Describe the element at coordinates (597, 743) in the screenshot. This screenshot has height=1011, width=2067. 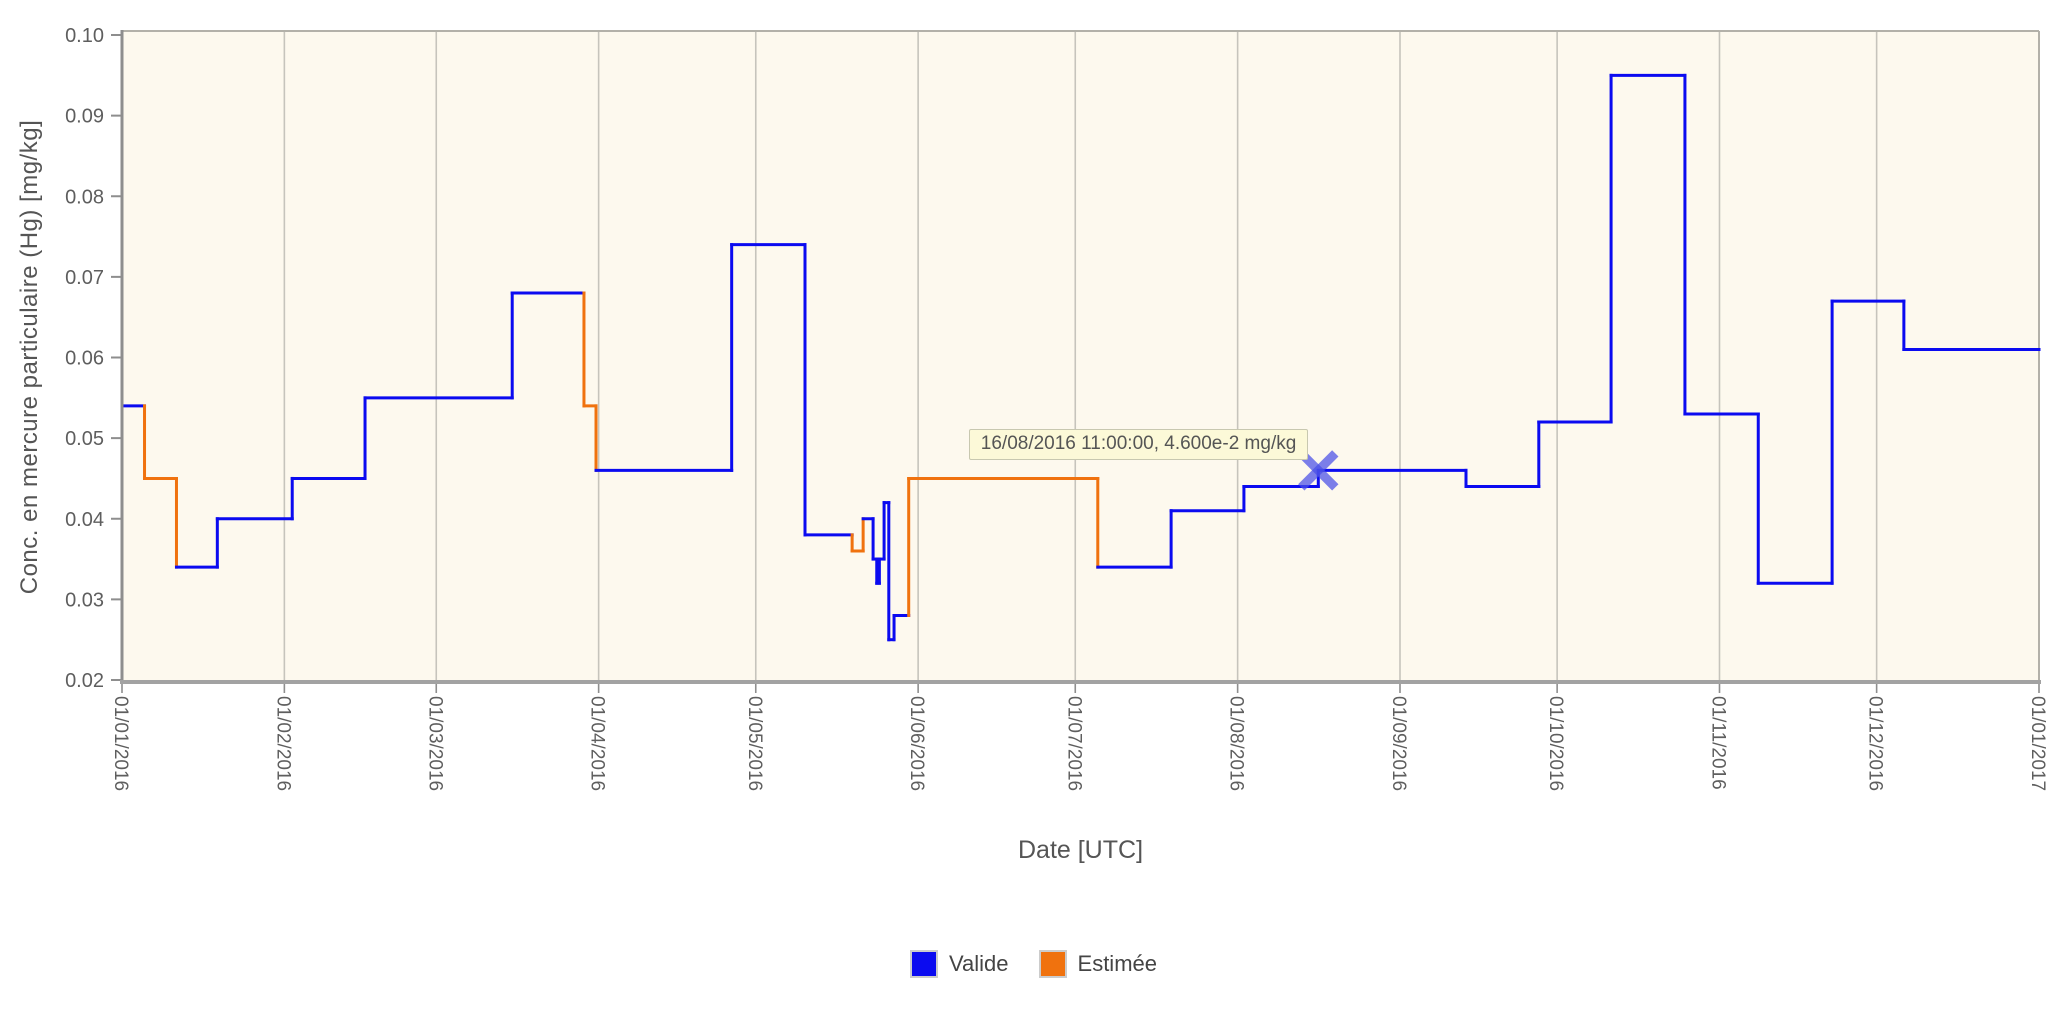
I see `x-tick-label: 01/04/2016` at that location.